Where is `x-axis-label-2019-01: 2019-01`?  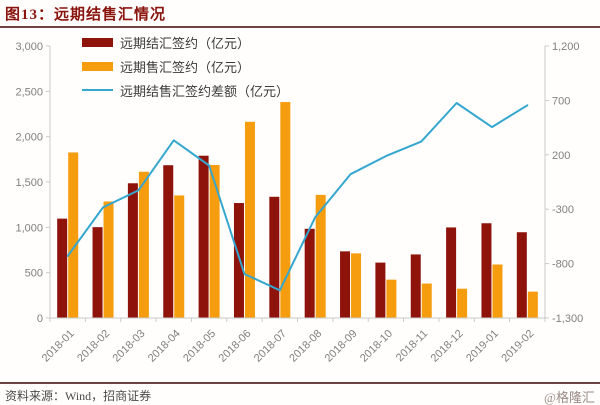 x-axis-label-2019-01: 2019-01 is located at coordinates (482, 346).